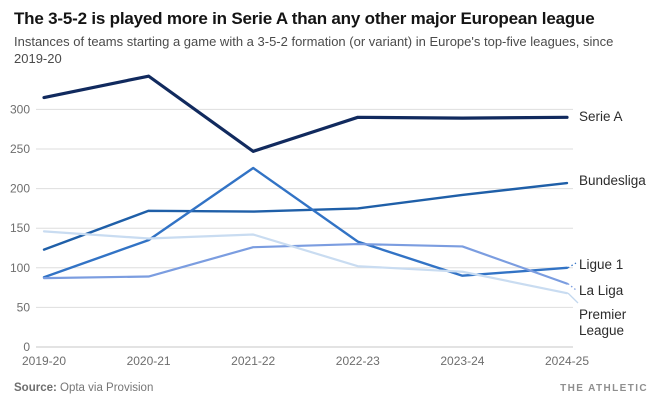  Describe the element at coordinates (573, 298) in the screenshot. I see `leader-line-premier-league` at that location.